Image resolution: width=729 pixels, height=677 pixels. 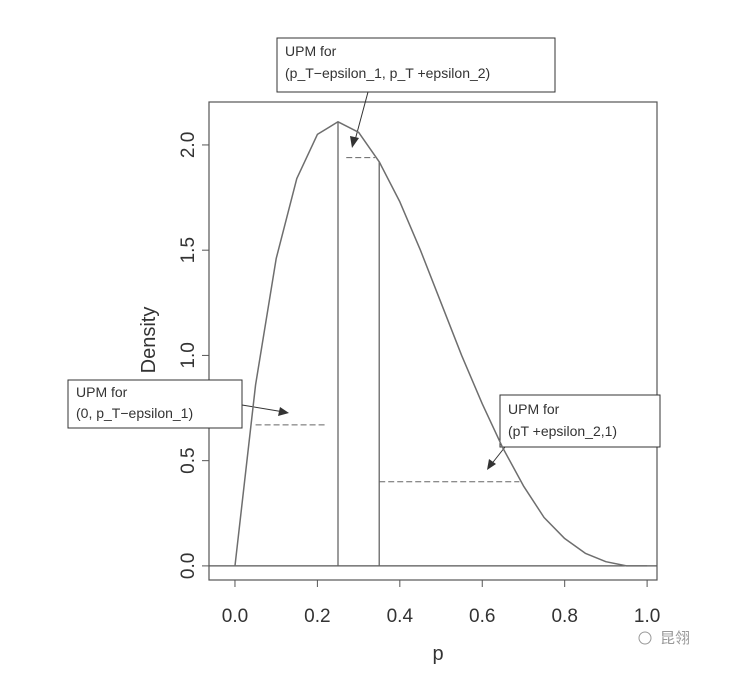 I want to click on x-tick-label: 0.8, so click(x=564, y=616).